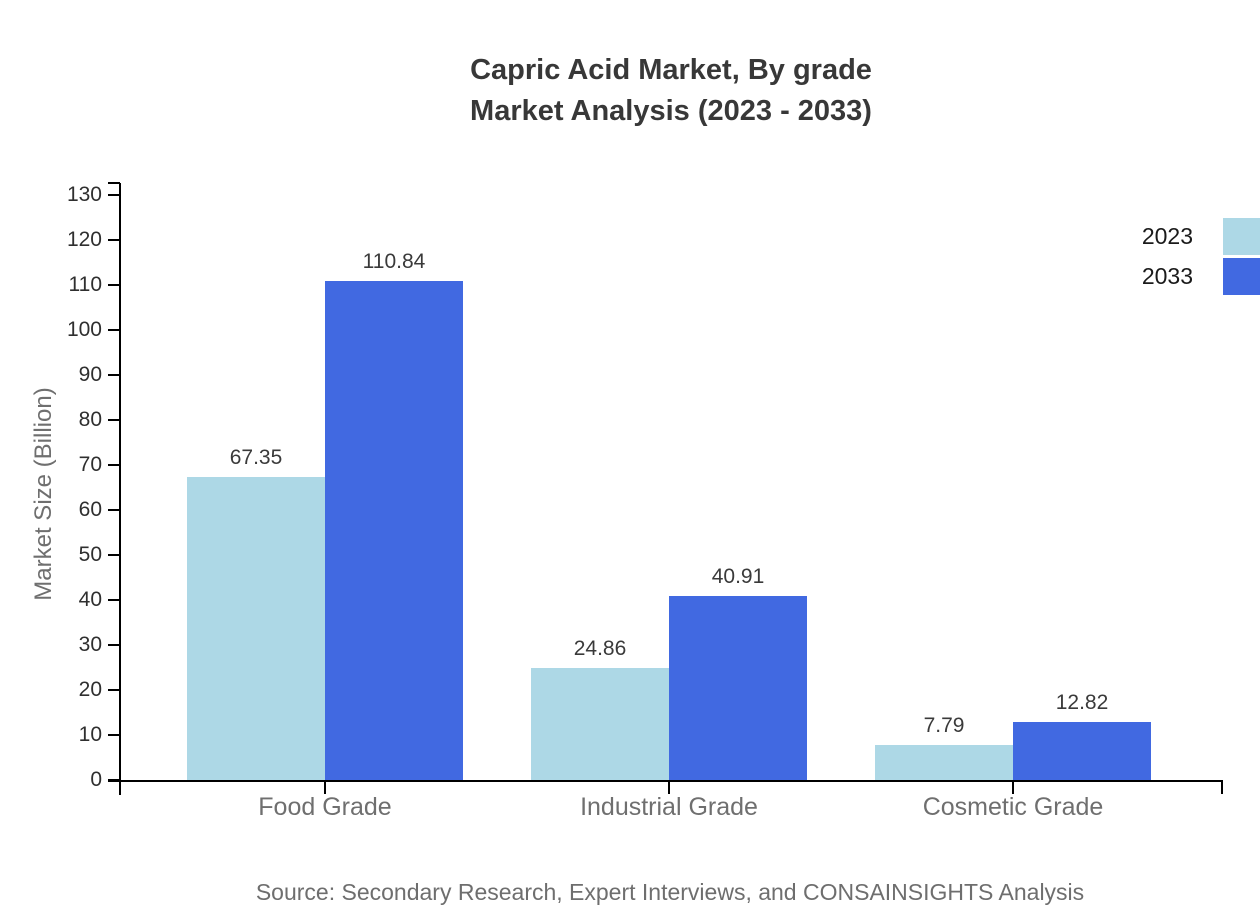  Describe the element at coordinates (1013, 807) in the screenshot. I see `category-label-cosmetic-grade: Cosmetic Grade` at that location.